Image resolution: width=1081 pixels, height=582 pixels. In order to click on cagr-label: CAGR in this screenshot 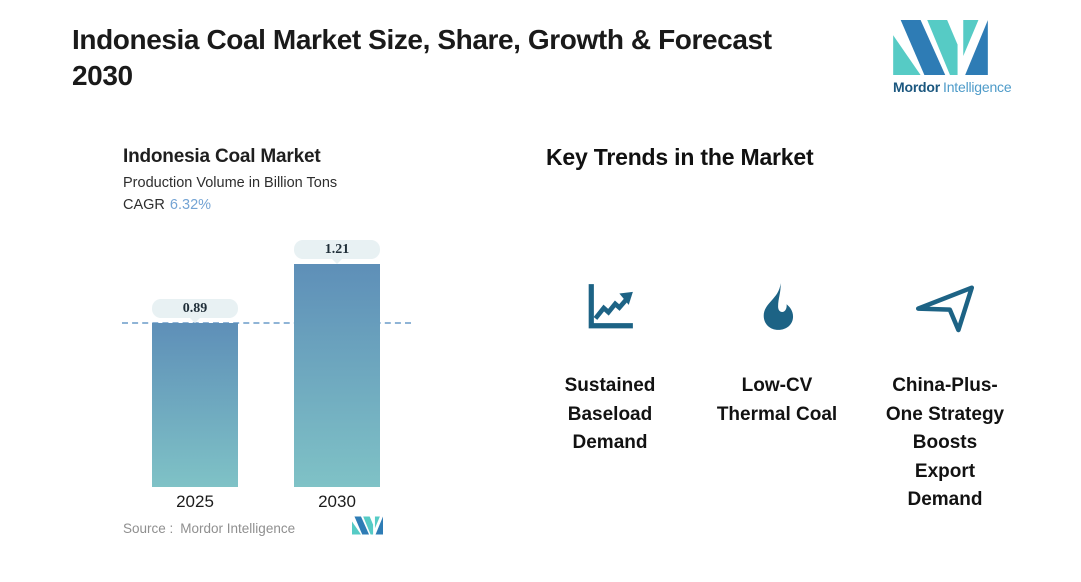, I will do `click(144, 205)`.